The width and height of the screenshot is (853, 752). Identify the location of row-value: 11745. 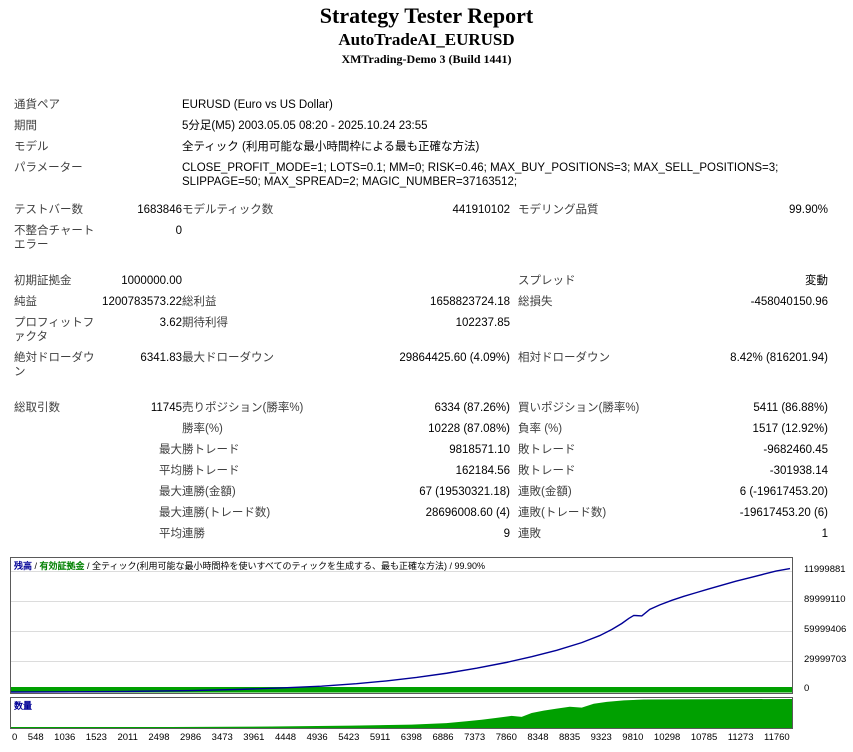
(166, 407).